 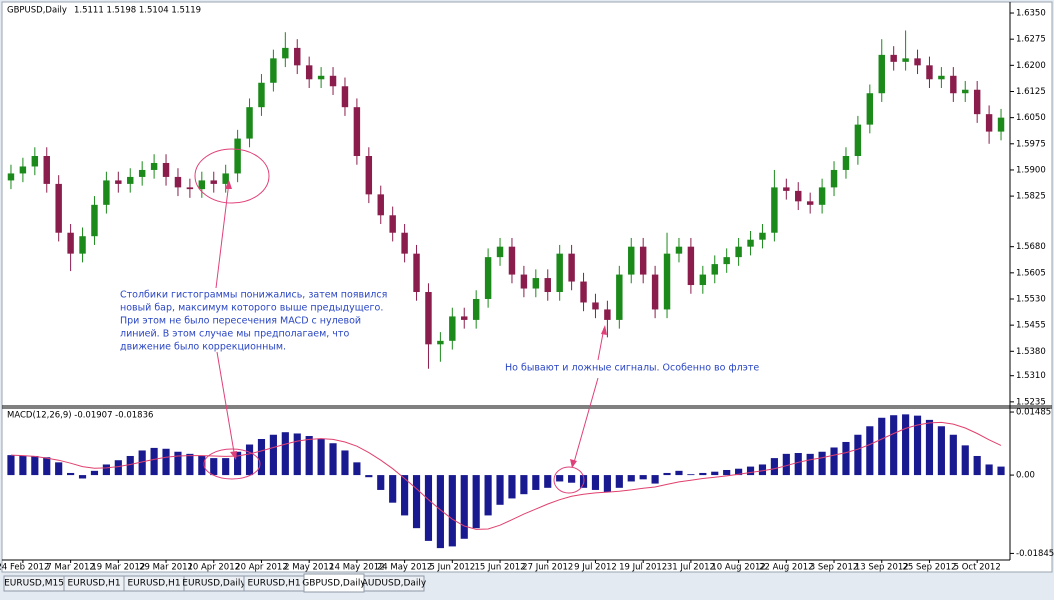 What do you see at coordinates (404, 568) in the screenshot?
I see `x-tick-label: 24 May 2012` at bounding box center [404, 568].